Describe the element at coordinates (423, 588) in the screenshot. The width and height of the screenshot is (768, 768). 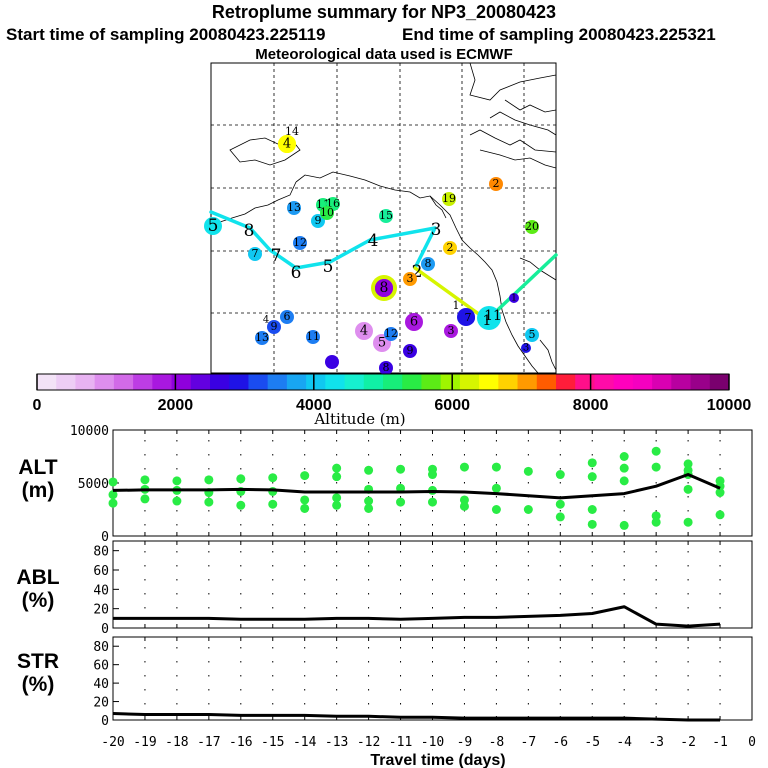
I see `abl-panel: 0 20 40 60 80` at that location.